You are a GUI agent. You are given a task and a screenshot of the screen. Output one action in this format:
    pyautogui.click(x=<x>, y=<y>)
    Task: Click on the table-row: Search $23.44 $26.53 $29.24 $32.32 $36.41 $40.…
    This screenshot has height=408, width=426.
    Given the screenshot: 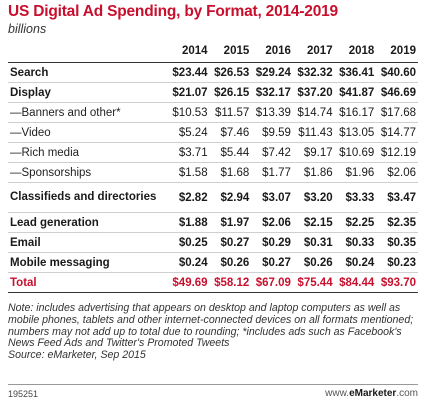 What is the action you would take?
    pyautogui.click(x=213, y=72)
    